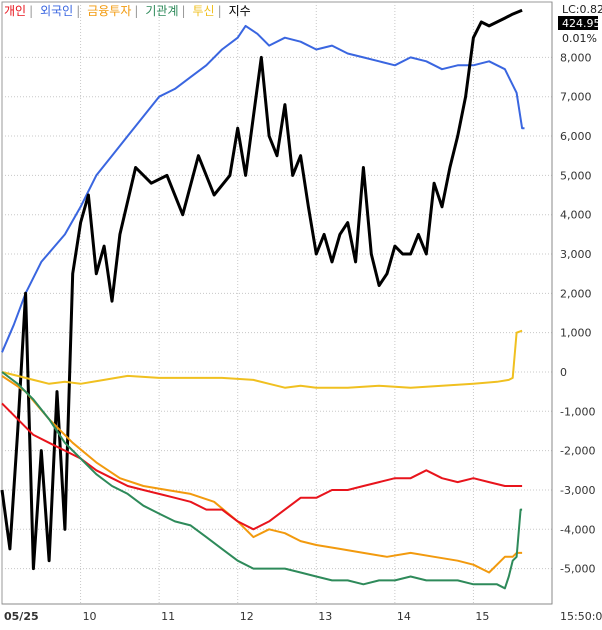 The image size is (602, 630). What do you see at coordinates (577, 411) in the screenshot?
I see `y-tick-label: -1,000` at bounding box center [577, 411].